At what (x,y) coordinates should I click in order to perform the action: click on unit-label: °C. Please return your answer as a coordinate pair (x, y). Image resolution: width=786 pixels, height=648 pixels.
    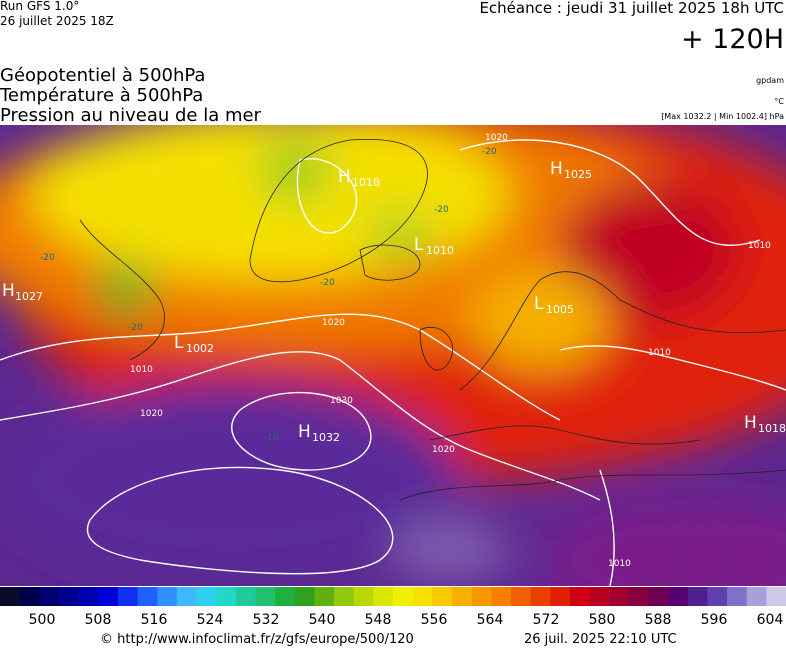
    Looking at the image, I should click on (779, 101).